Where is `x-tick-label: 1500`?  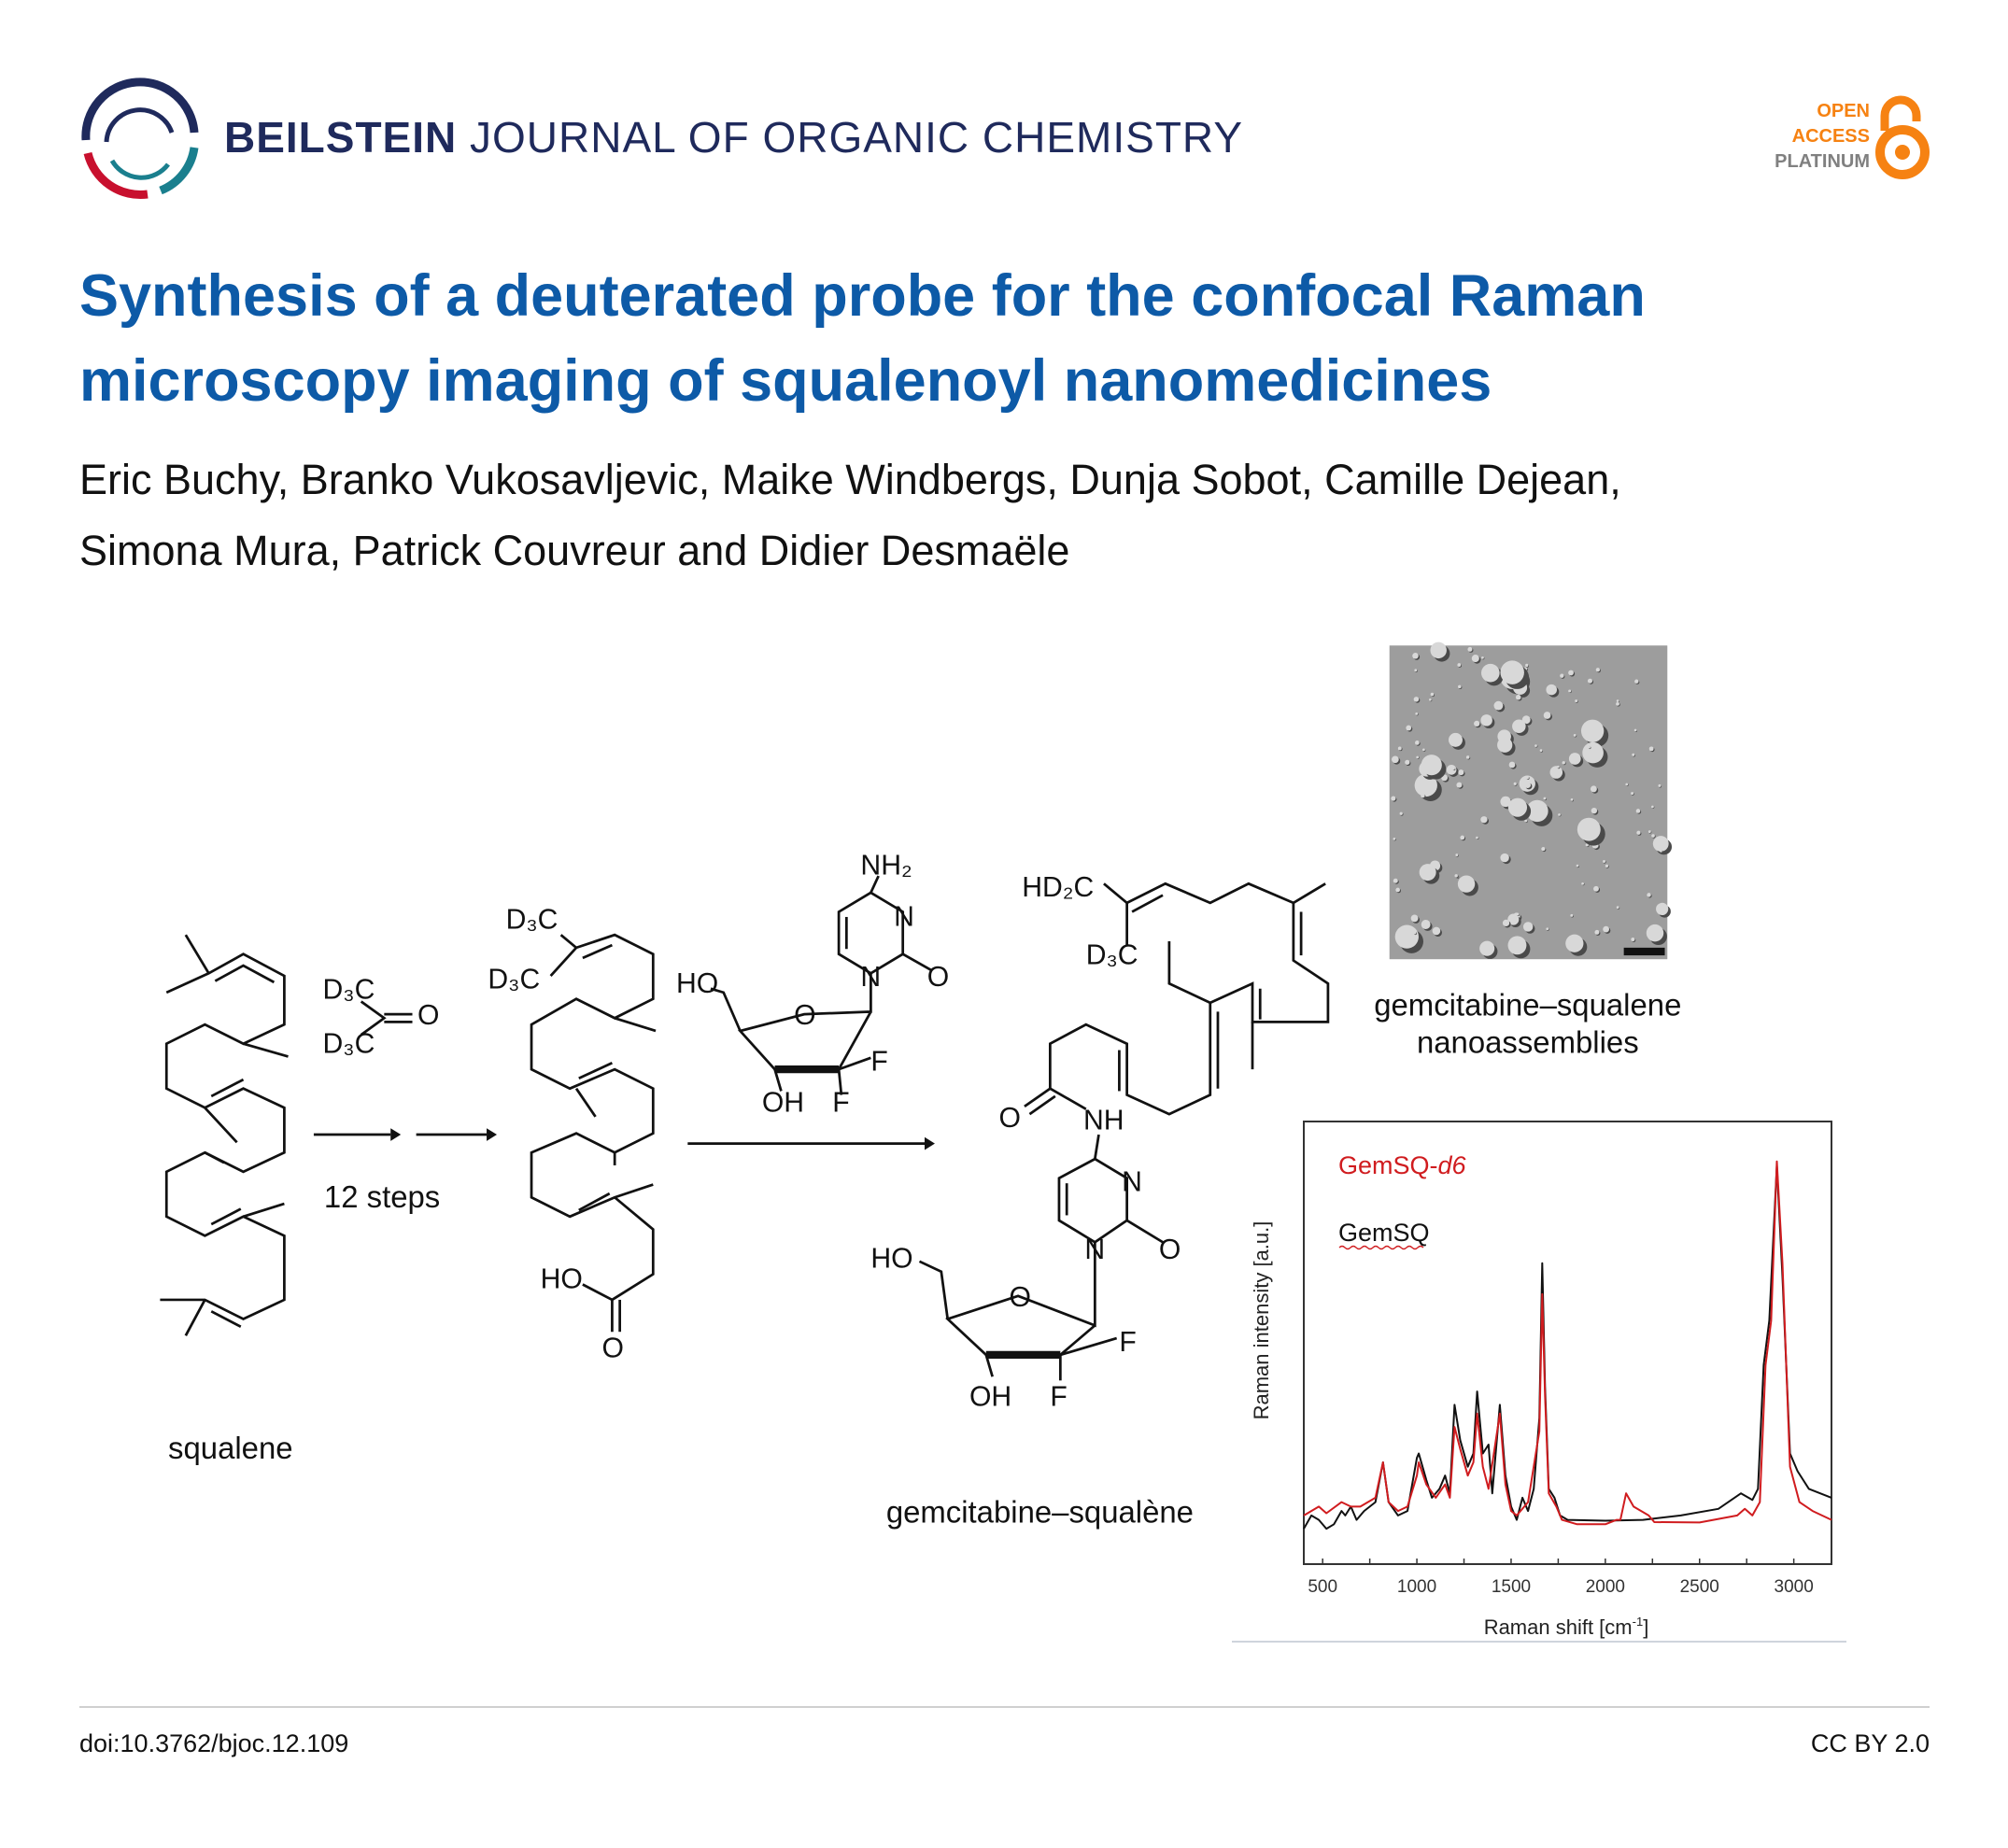 x-tick-label: 1500 is located at coordinates (1511, 1587).